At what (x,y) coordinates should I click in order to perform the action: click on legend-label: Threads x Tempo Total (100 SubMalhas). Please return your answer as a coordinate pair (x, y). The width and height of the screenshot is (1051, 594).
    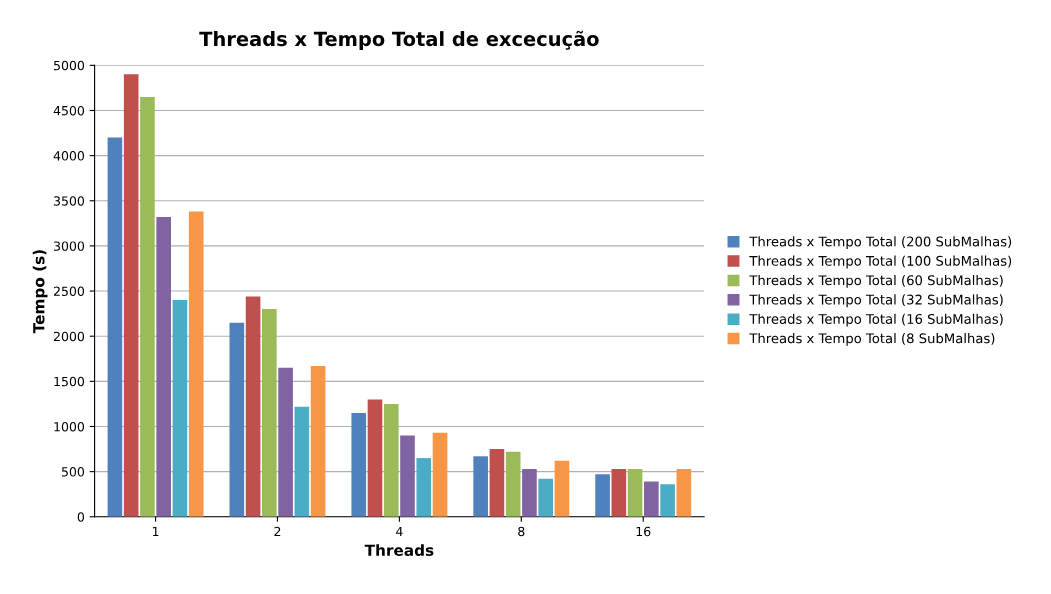
    Looking at the image, I should click on (880, 262).